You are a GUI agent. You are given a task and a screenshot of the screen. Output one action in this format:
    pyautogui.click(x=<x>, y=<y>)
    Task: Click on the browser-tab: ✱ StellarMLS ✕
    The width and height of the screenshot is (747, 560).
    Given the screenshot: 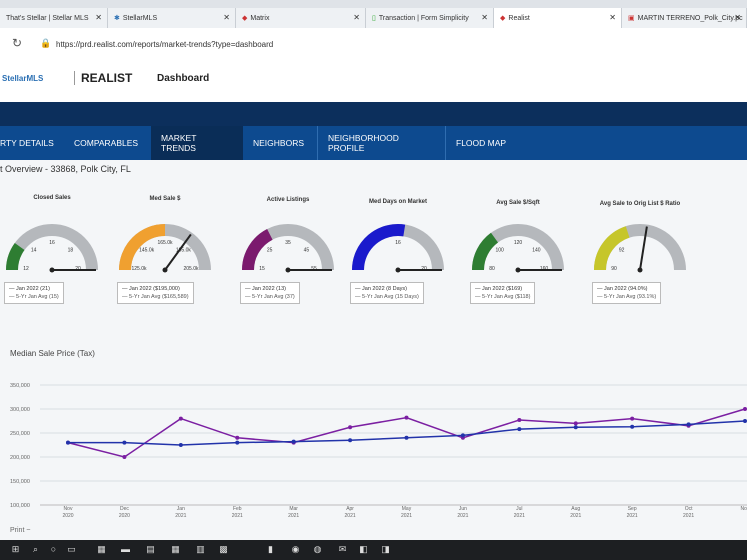 What is the action you would take?
    pyautogui.click(x=172, y=18)
    